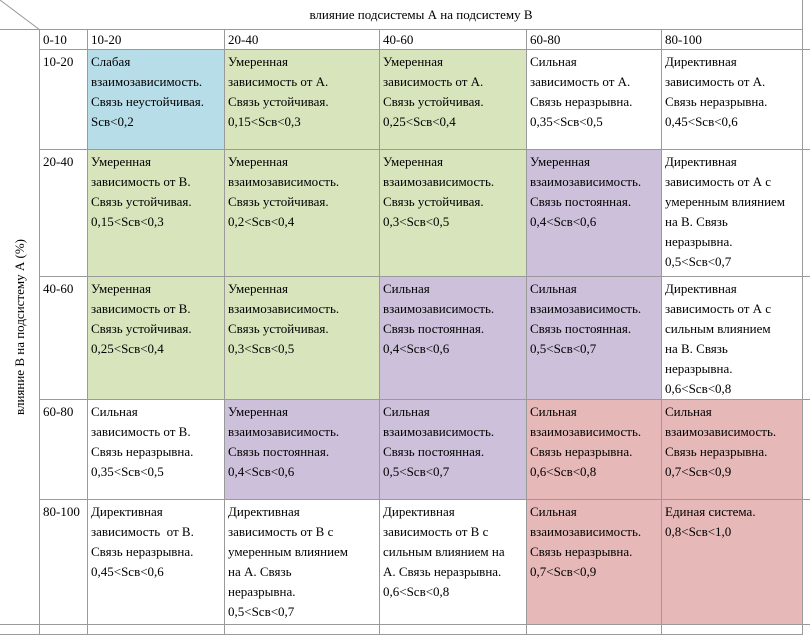  Describe the element at coordinates (64, 40) in the screenshot. I see `column-header: 0-10` at that location.